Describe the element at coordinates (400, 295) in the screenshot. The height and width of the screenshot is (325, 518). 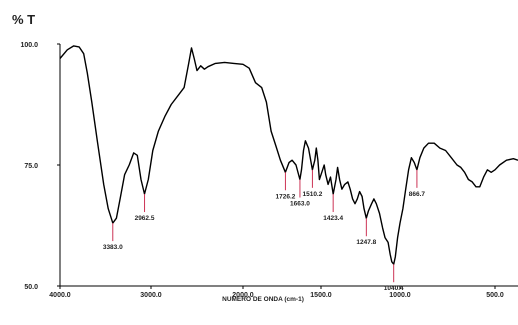
I see `x-tick-label: 1000.0` at that location.